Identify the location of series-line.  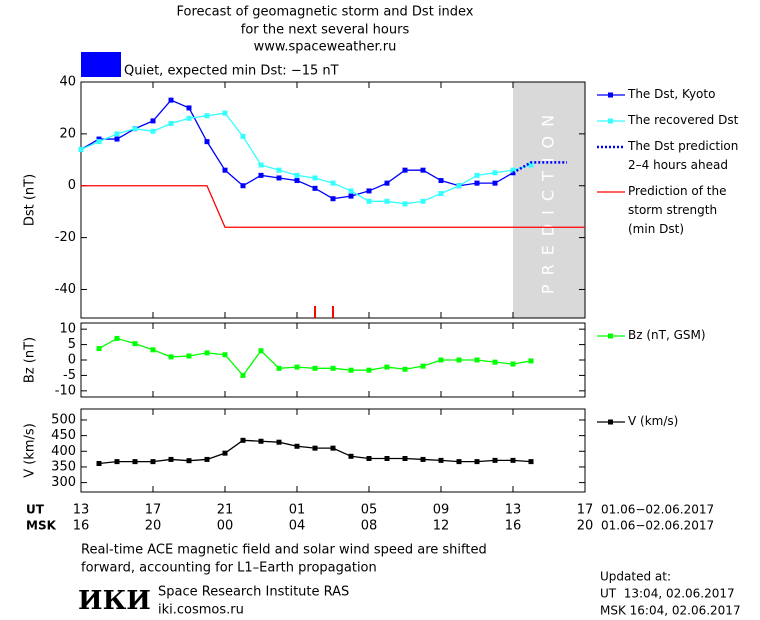
(333, 206).